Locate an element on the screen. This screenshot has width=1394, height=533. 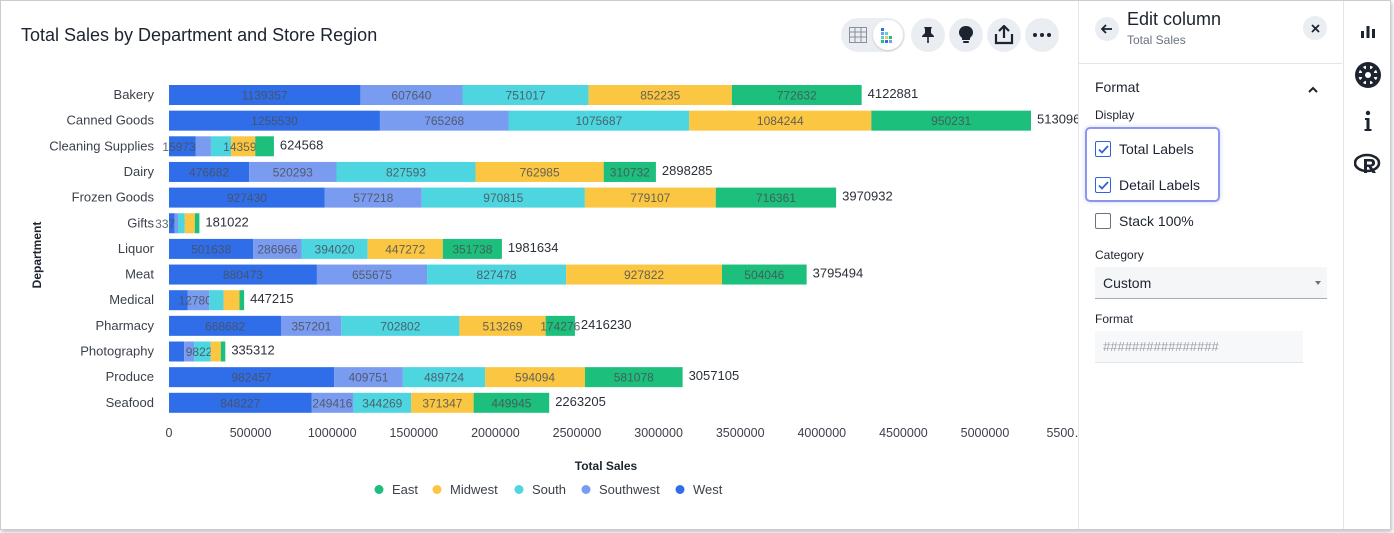
category-label: Gifts is located at coordinates (140, 222).